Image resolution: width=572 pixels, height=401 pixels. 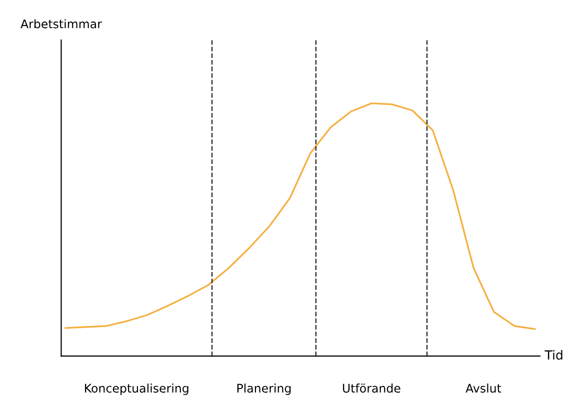 I want to click on text: Utförande, so click(x=371, y=388).